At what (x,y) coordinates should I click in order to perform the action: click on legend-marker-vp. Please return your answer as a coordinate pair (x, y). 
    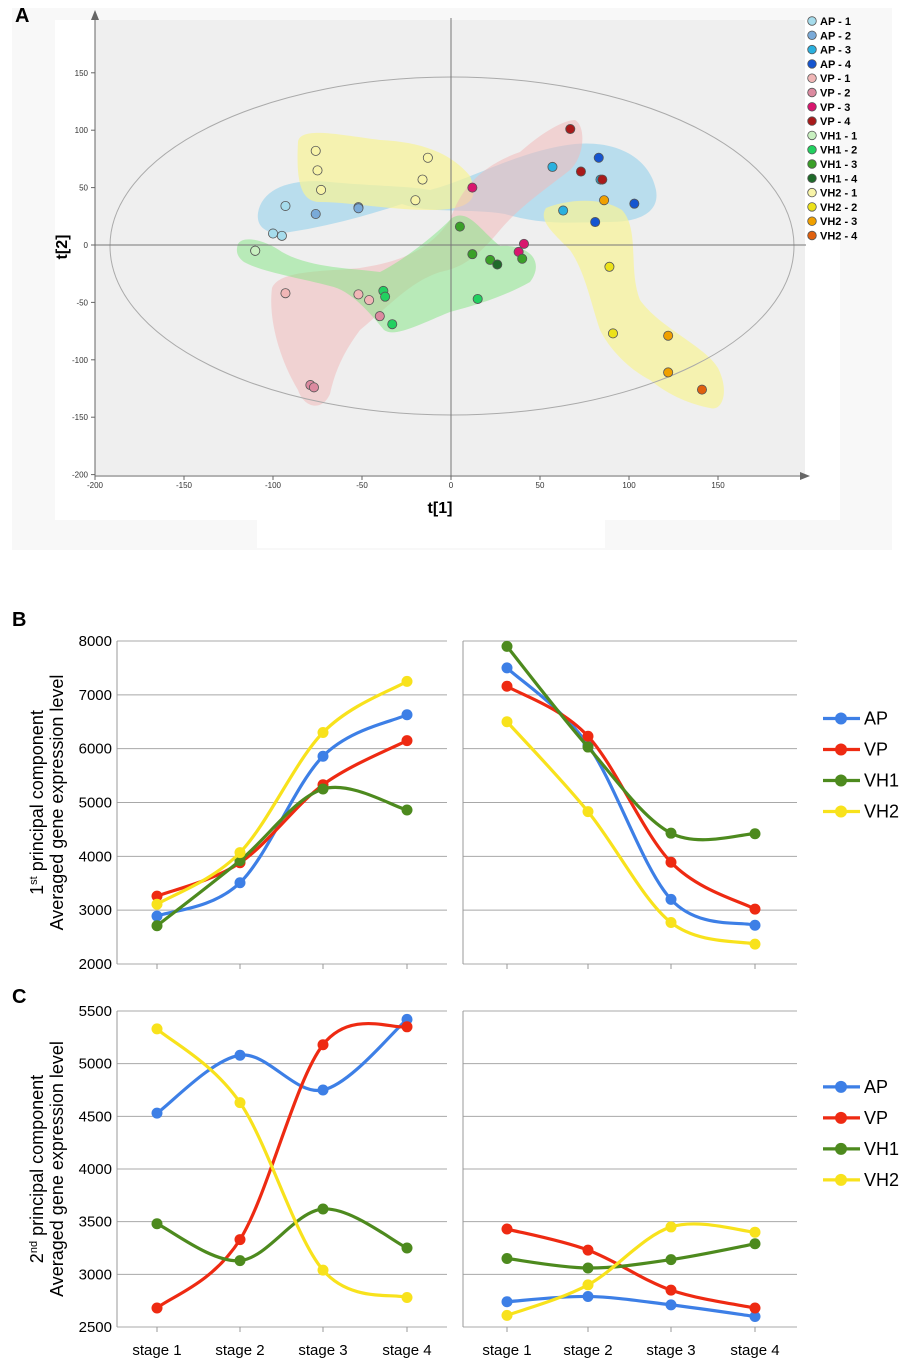
    Looking at the image, I should click on (841, 1117).